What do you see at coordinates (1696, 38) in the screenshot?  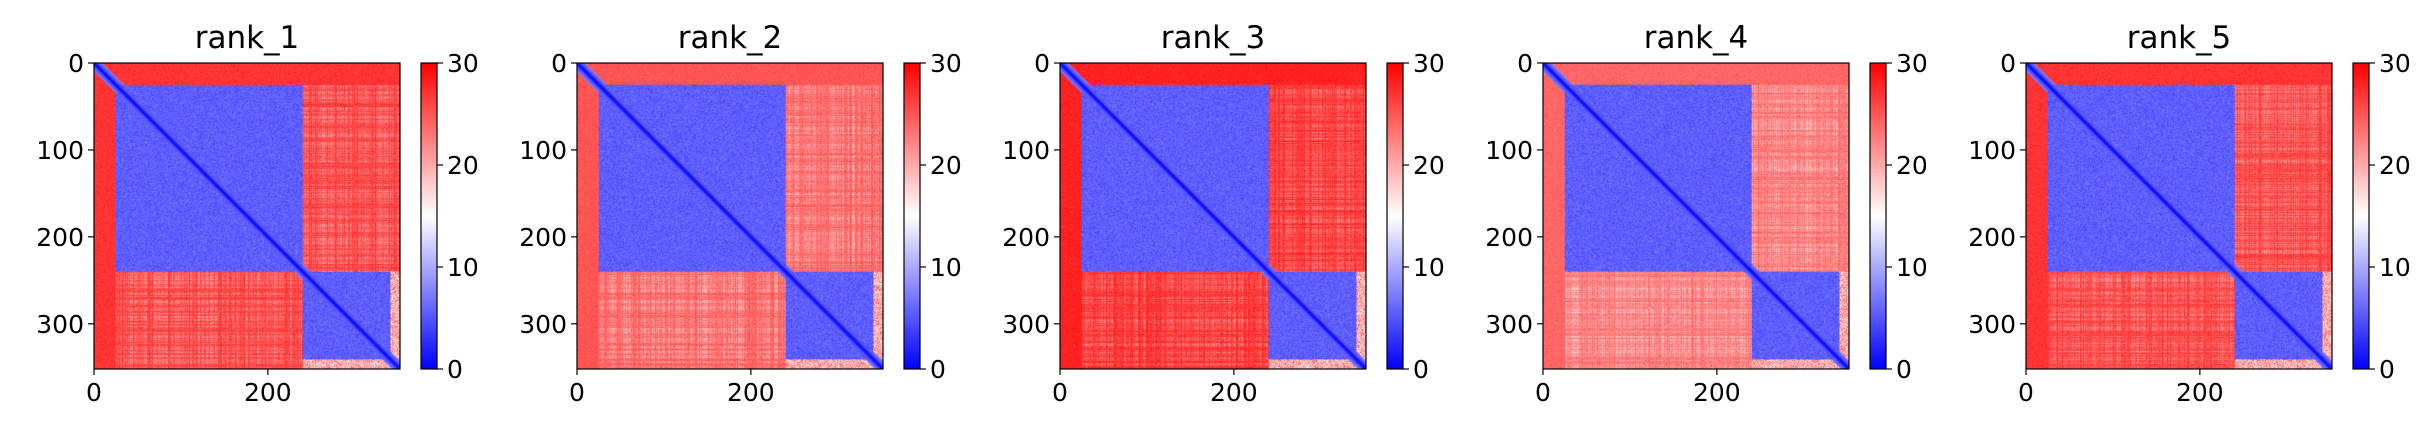 I see `panel-title: rank_4` at bounding box center [1696, 38].